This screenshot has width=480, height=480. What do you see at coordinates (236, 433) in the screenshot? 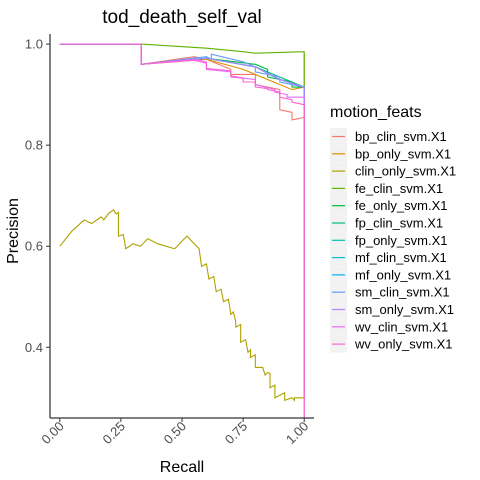
I see `x-tick-label: 0.75` at bounding box center [236, 433].